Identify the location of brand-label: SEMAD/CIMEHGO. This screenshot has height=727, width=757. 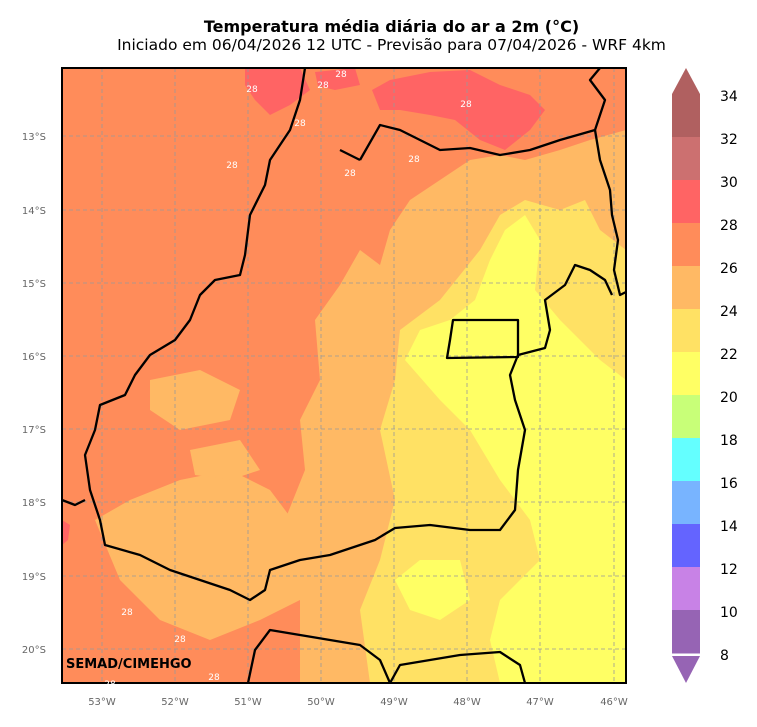
(129, 664).